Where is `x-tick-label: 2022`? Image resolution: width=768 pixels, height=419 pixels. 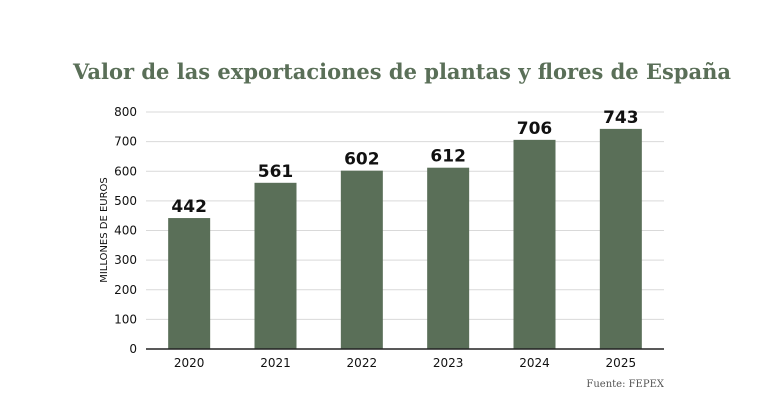 x-tick-label: 2022 is located at coordinates (362, 363).